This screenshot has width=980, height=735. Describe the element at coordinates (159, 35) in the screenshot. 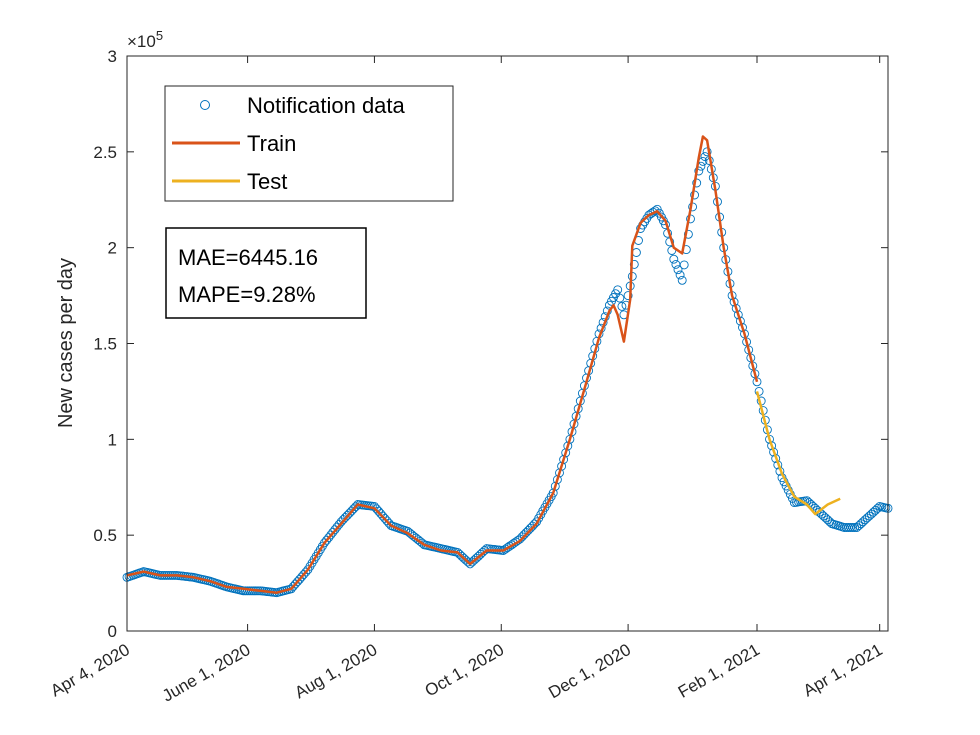

I see `y-exponent-power: 5` at that location.